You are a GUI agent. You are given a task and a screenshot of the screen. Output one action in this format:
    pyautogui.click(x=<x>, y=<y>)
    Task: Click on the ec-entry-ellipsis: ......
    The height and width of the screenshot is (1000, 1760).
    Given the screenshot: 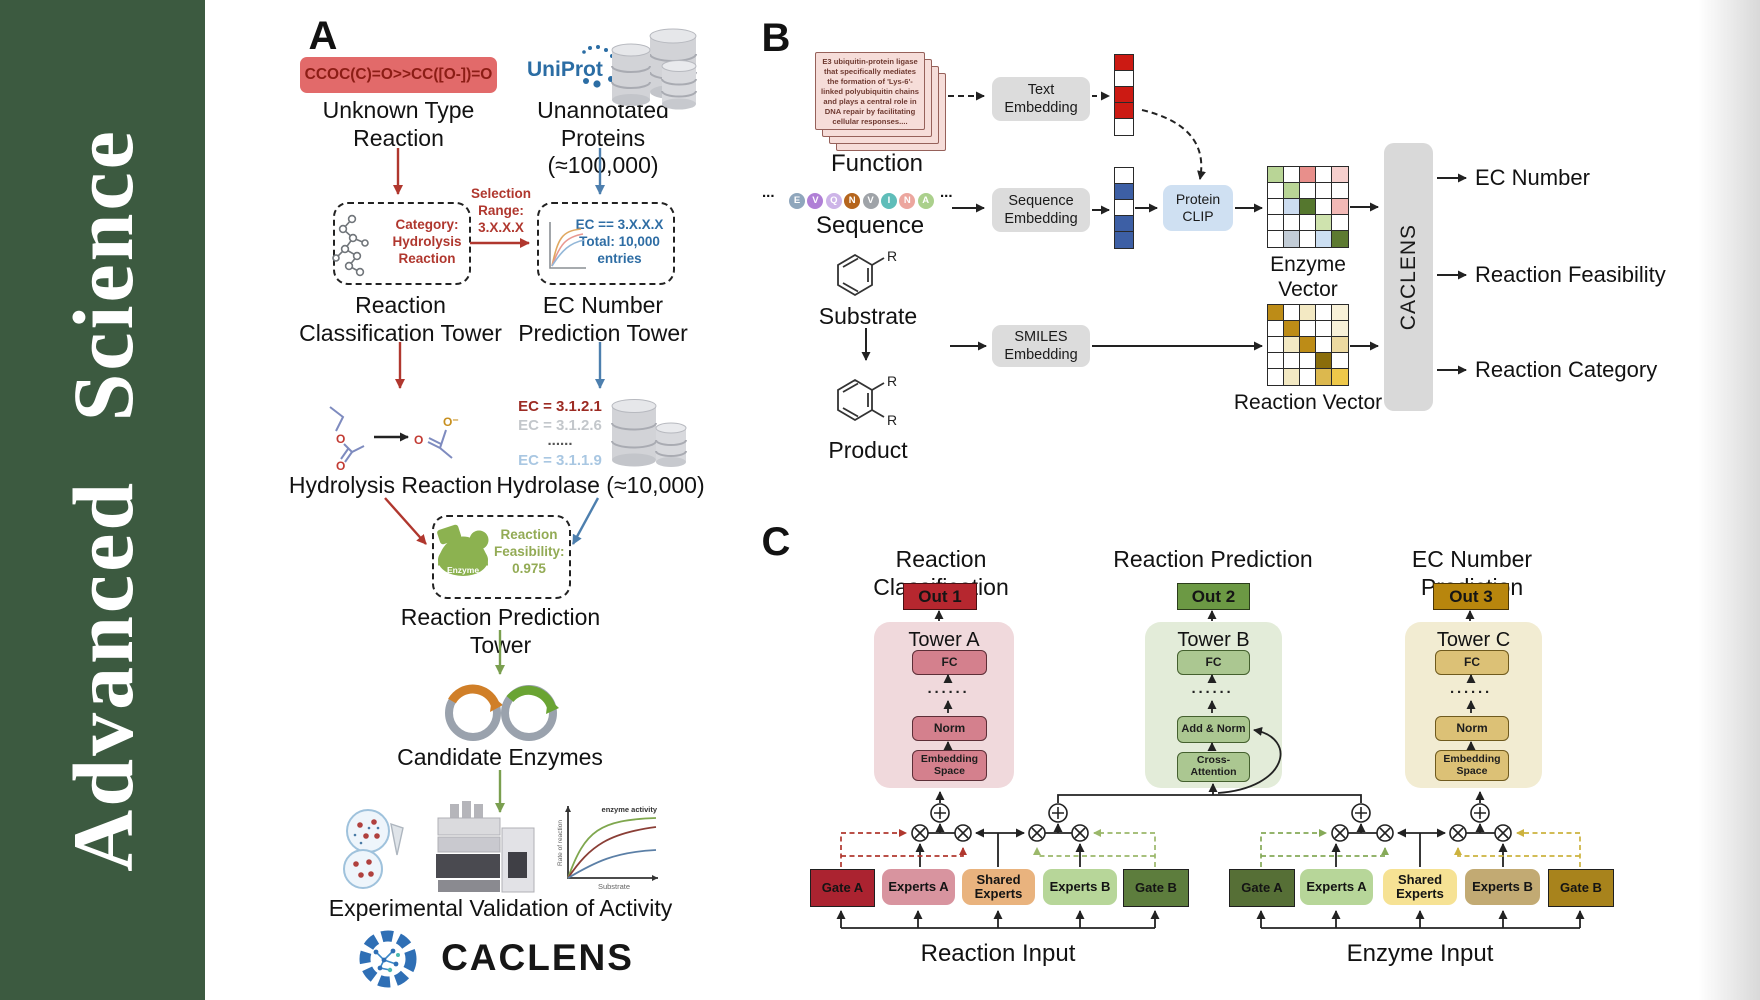 What is the action you would take?
    pyautogui.click(x=560, y=440)
    